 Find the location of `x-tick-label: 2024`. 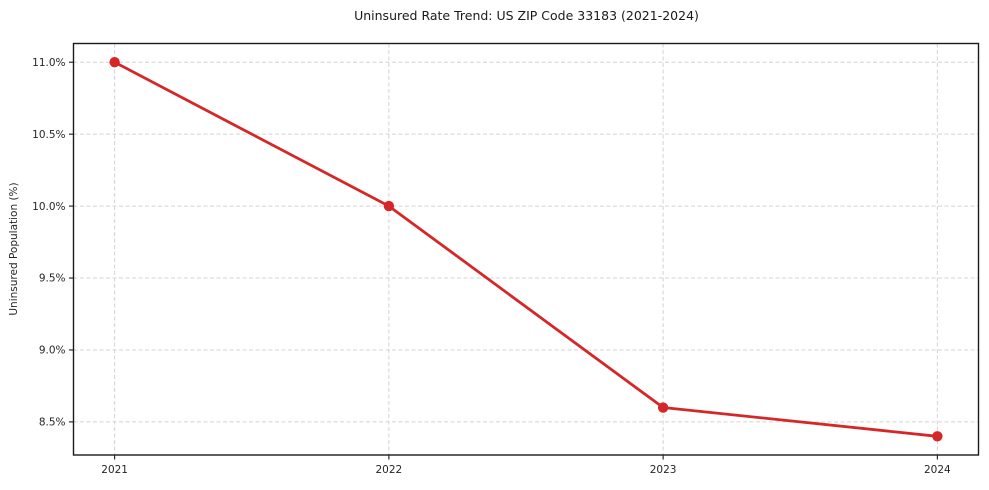

x-tick-label: 2024 is located at coordinates (937, 470).